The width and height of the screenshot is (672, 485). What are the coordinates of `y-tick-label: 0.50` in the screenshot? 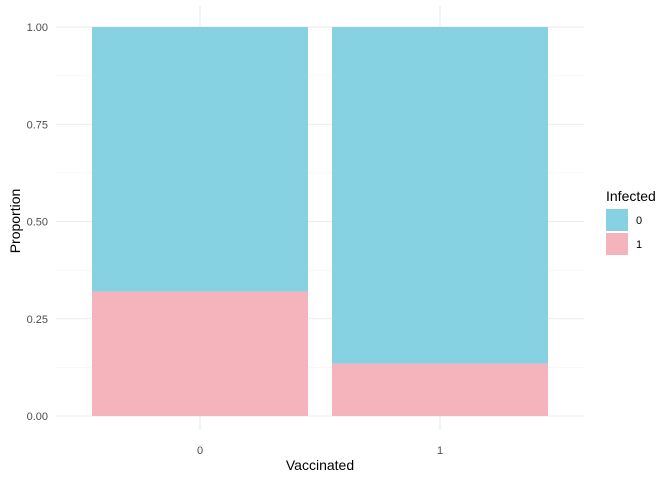 It's located at (37, 223).